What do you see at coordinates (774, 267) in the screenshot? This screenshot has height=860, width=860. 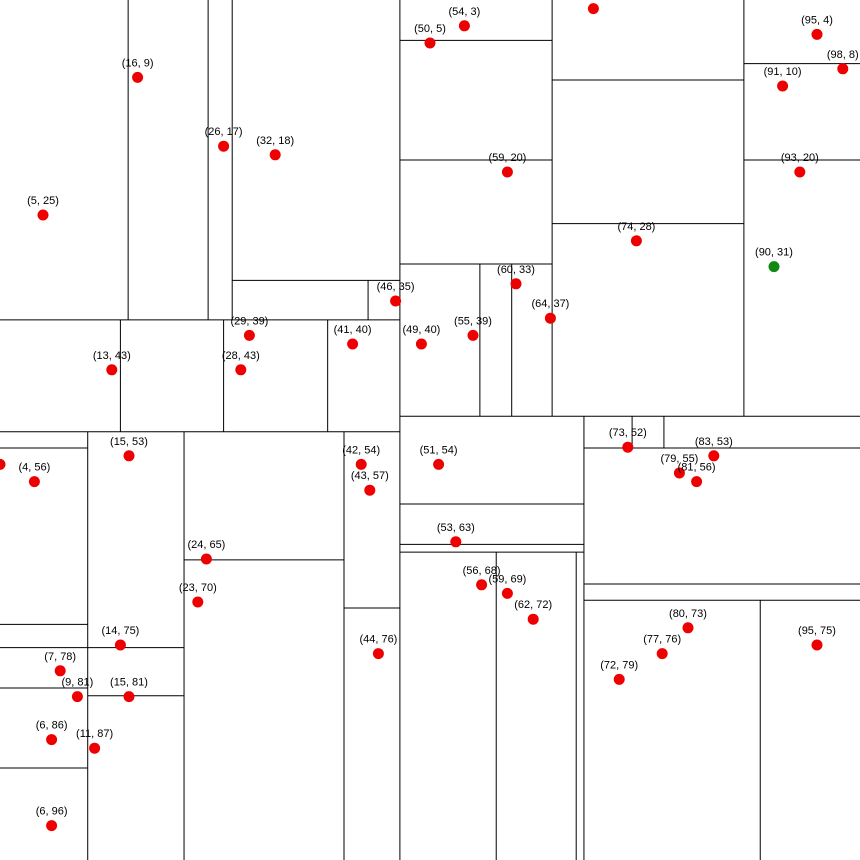 I see `query-point` at bounding box center [774, 267].